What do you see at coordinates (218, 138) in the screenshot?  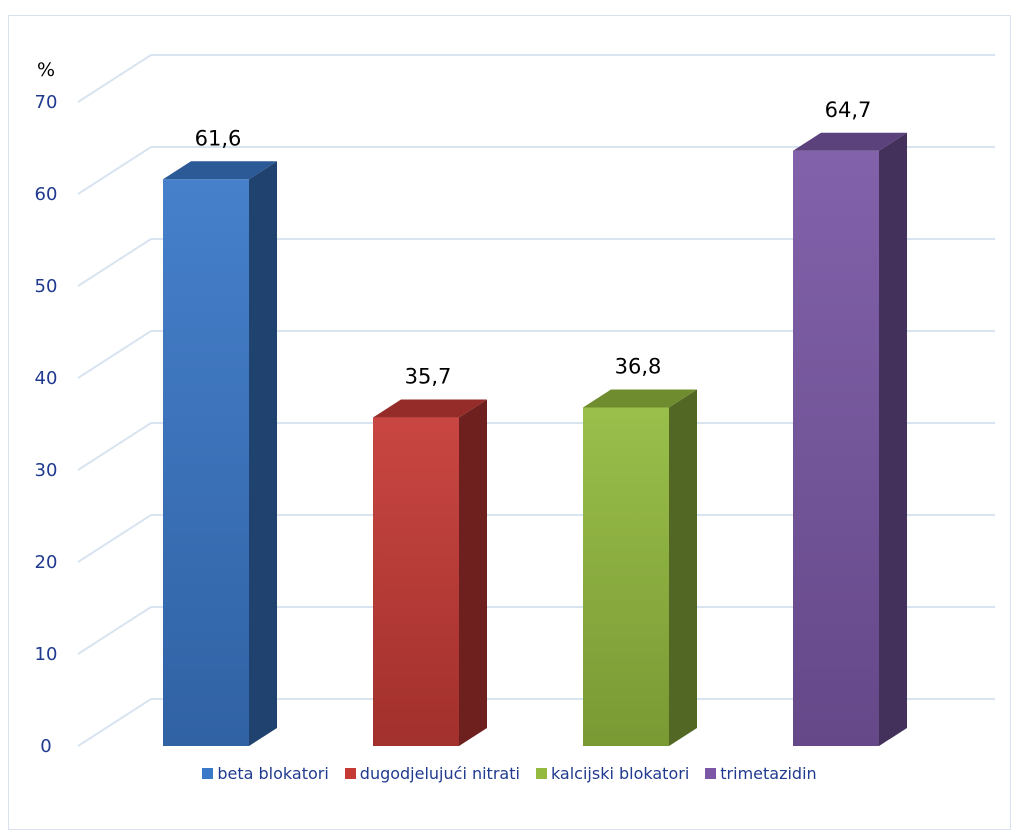 I see `bar-value-label: 61,6` at bounding box center [218, 138].